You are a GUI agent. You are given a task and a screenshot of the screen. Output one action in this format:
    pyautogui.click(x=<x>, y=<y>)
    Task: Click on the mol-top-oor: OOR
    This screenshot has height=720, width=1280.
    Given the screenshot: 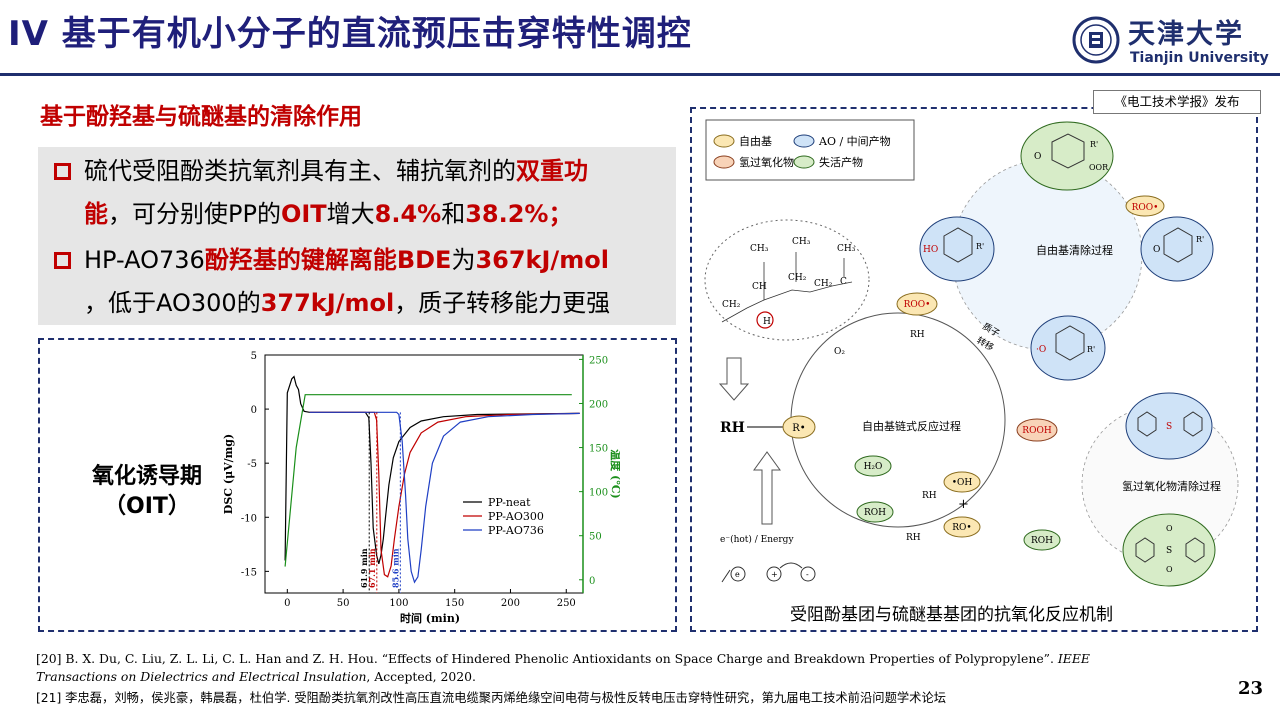 What is the action you would take?
    pyautogui.click(x=1099, y=167)
    